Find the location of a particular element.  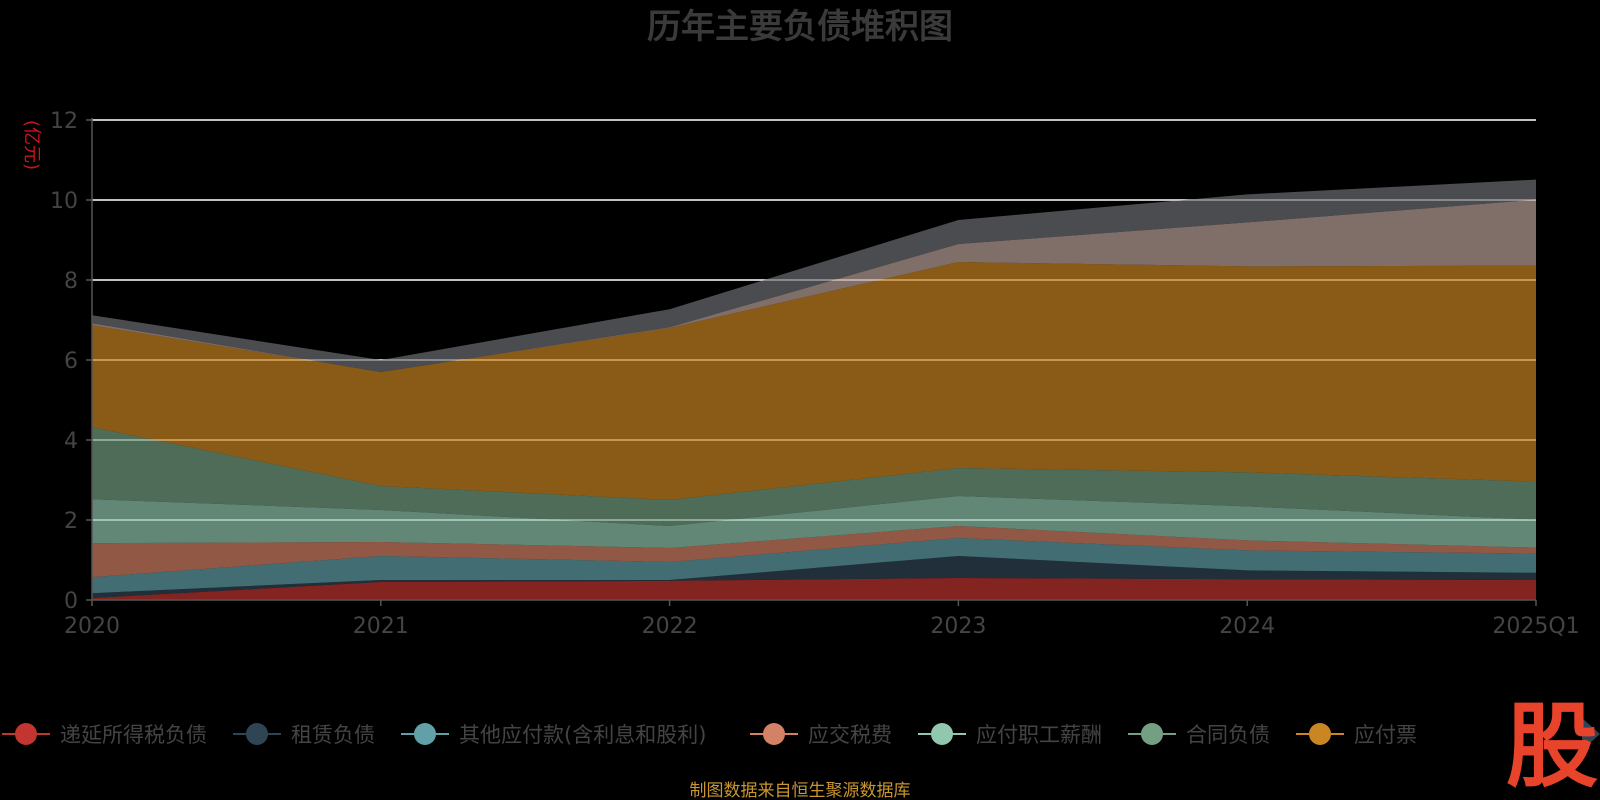

logo-glyph: 股 is located at coordinates (1552, 746).